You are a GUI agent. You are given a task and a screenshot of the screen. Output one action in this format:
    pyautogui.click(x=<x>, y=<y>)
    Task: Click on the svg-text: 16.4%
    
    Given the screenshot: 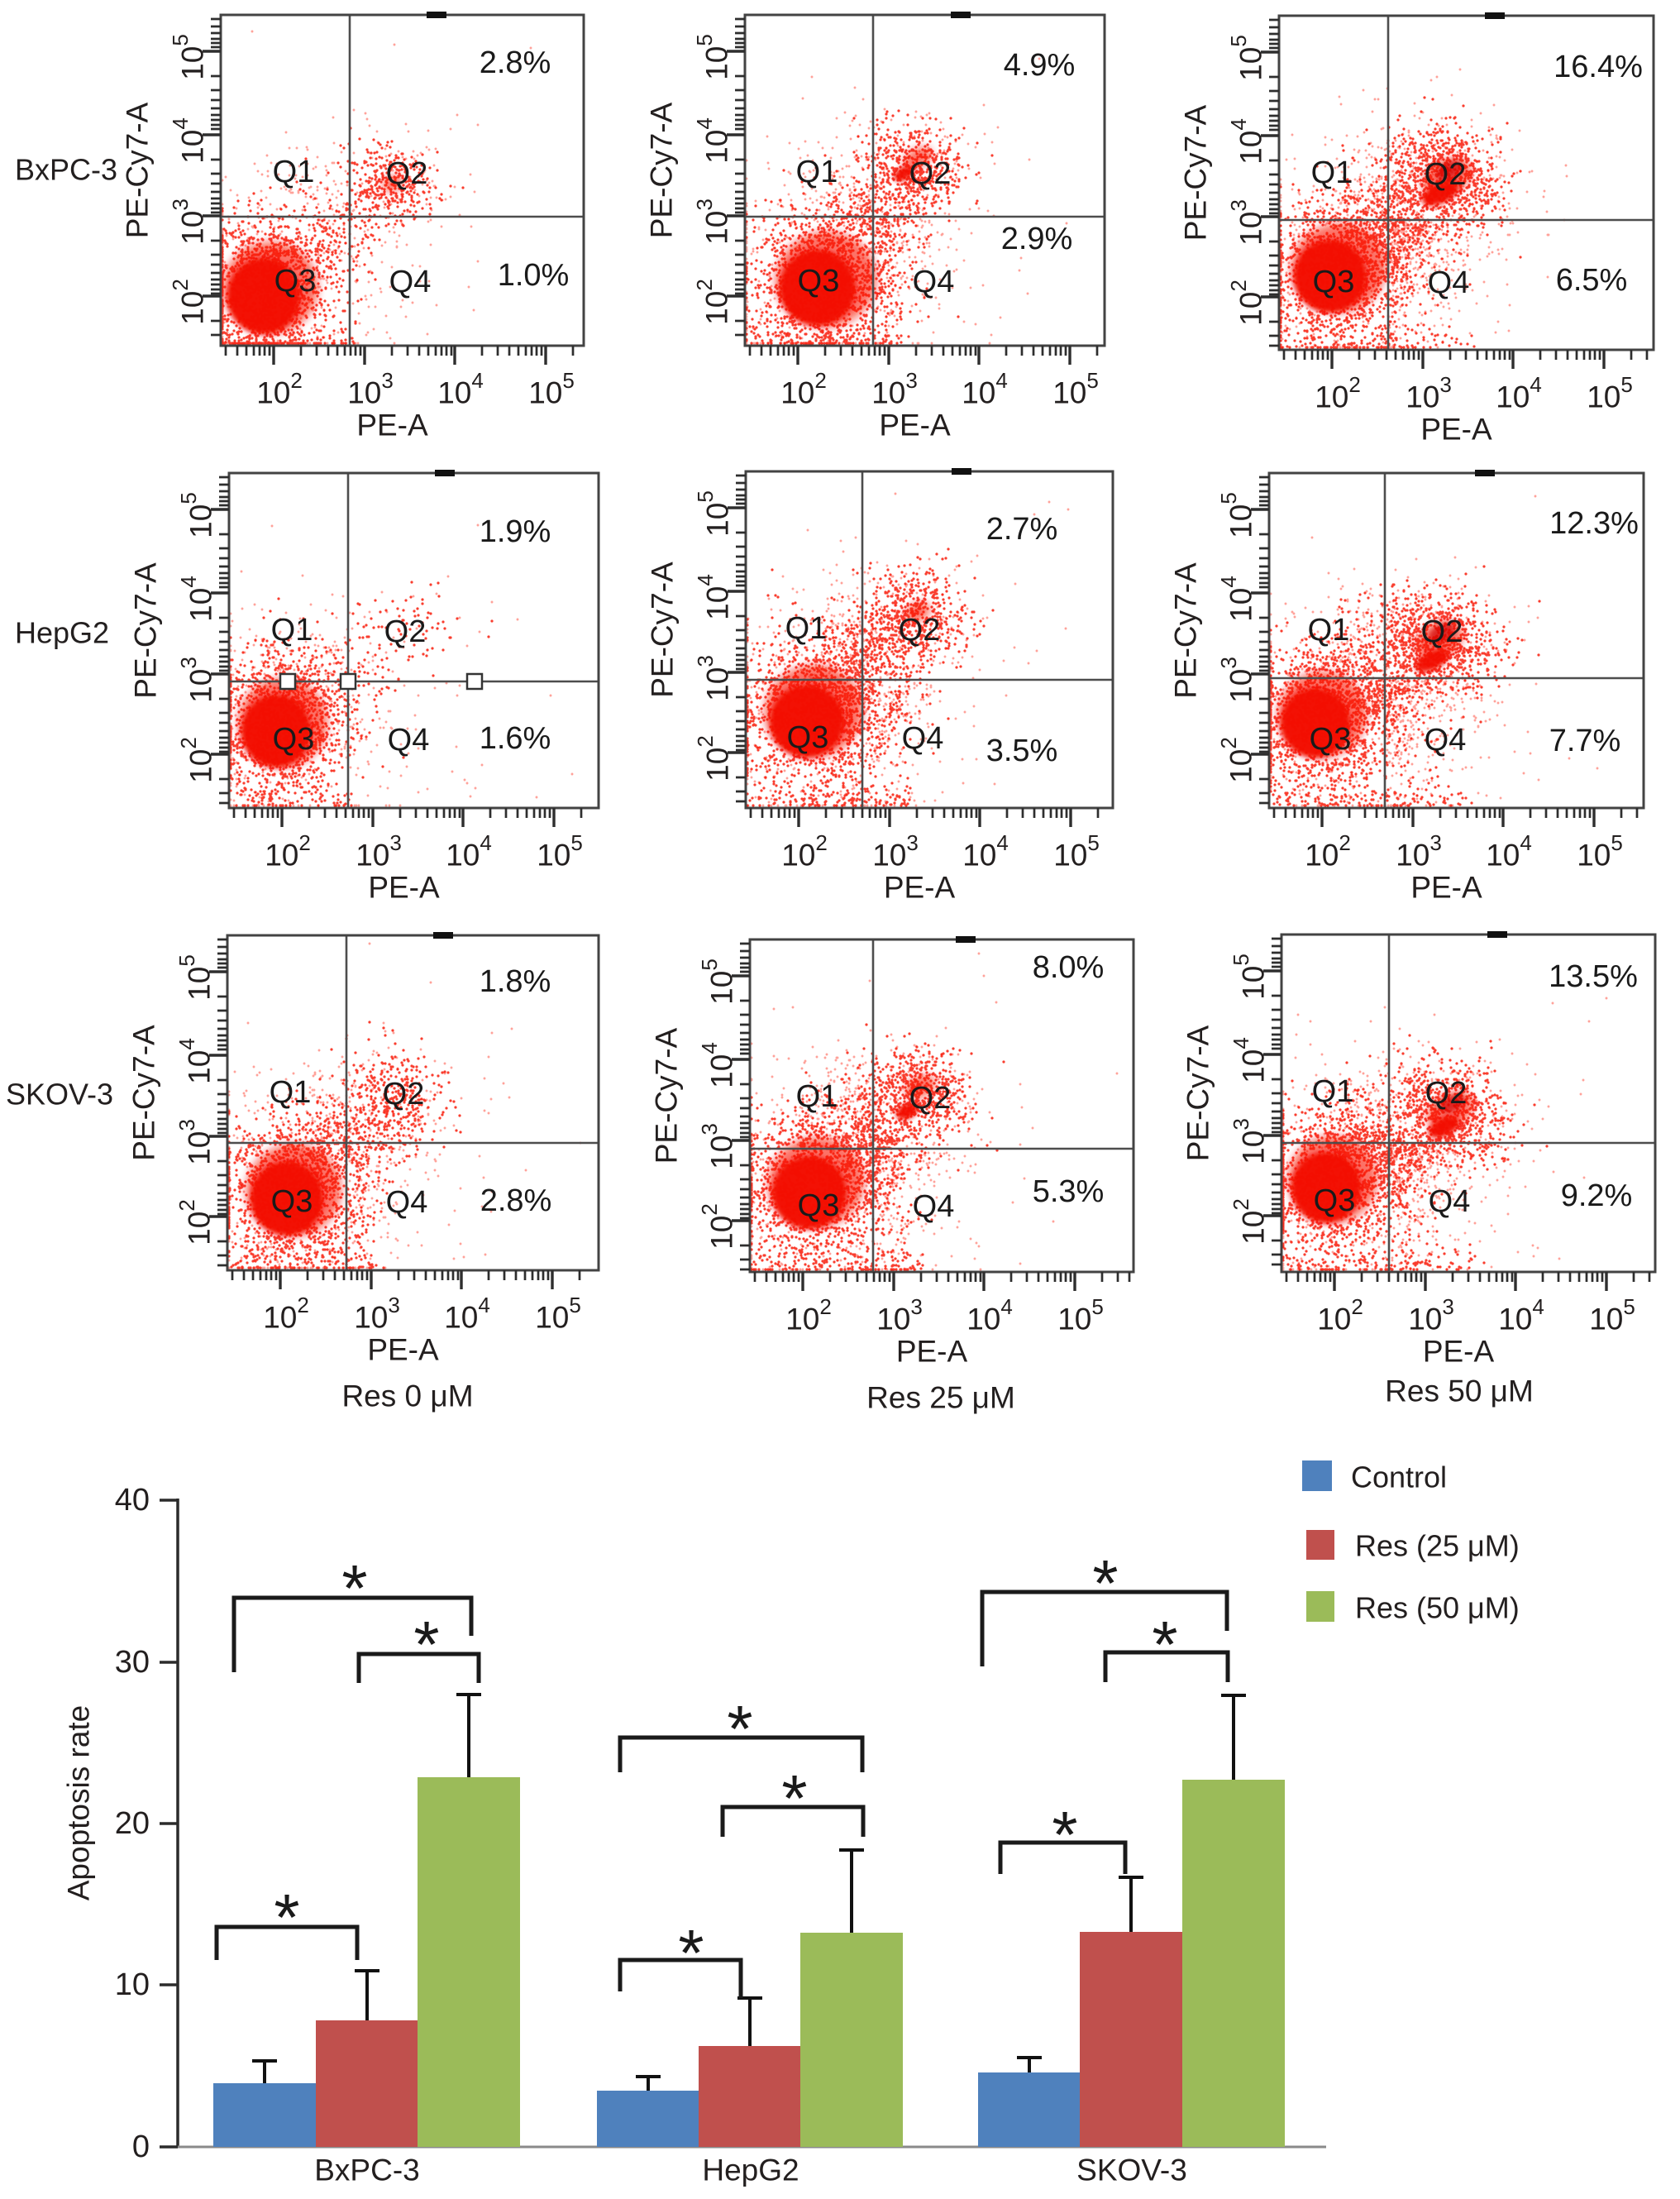 What is the action you would take?
    pyautogui.click(x=1598, y=67)
    